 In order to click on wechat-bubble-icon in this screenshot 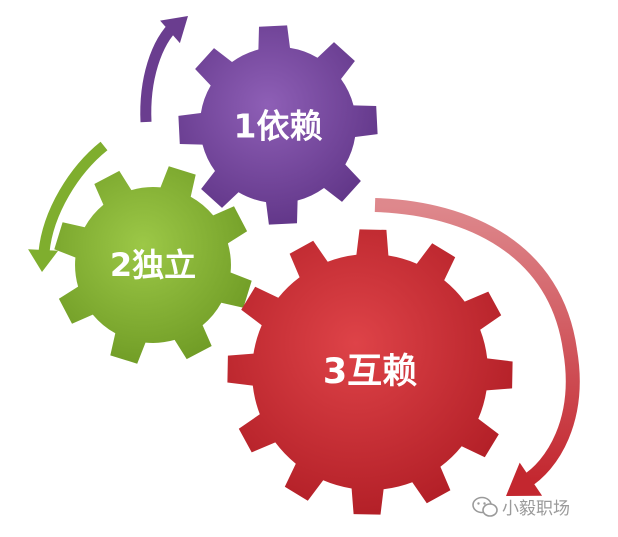, I will do `click(485, 506)`.